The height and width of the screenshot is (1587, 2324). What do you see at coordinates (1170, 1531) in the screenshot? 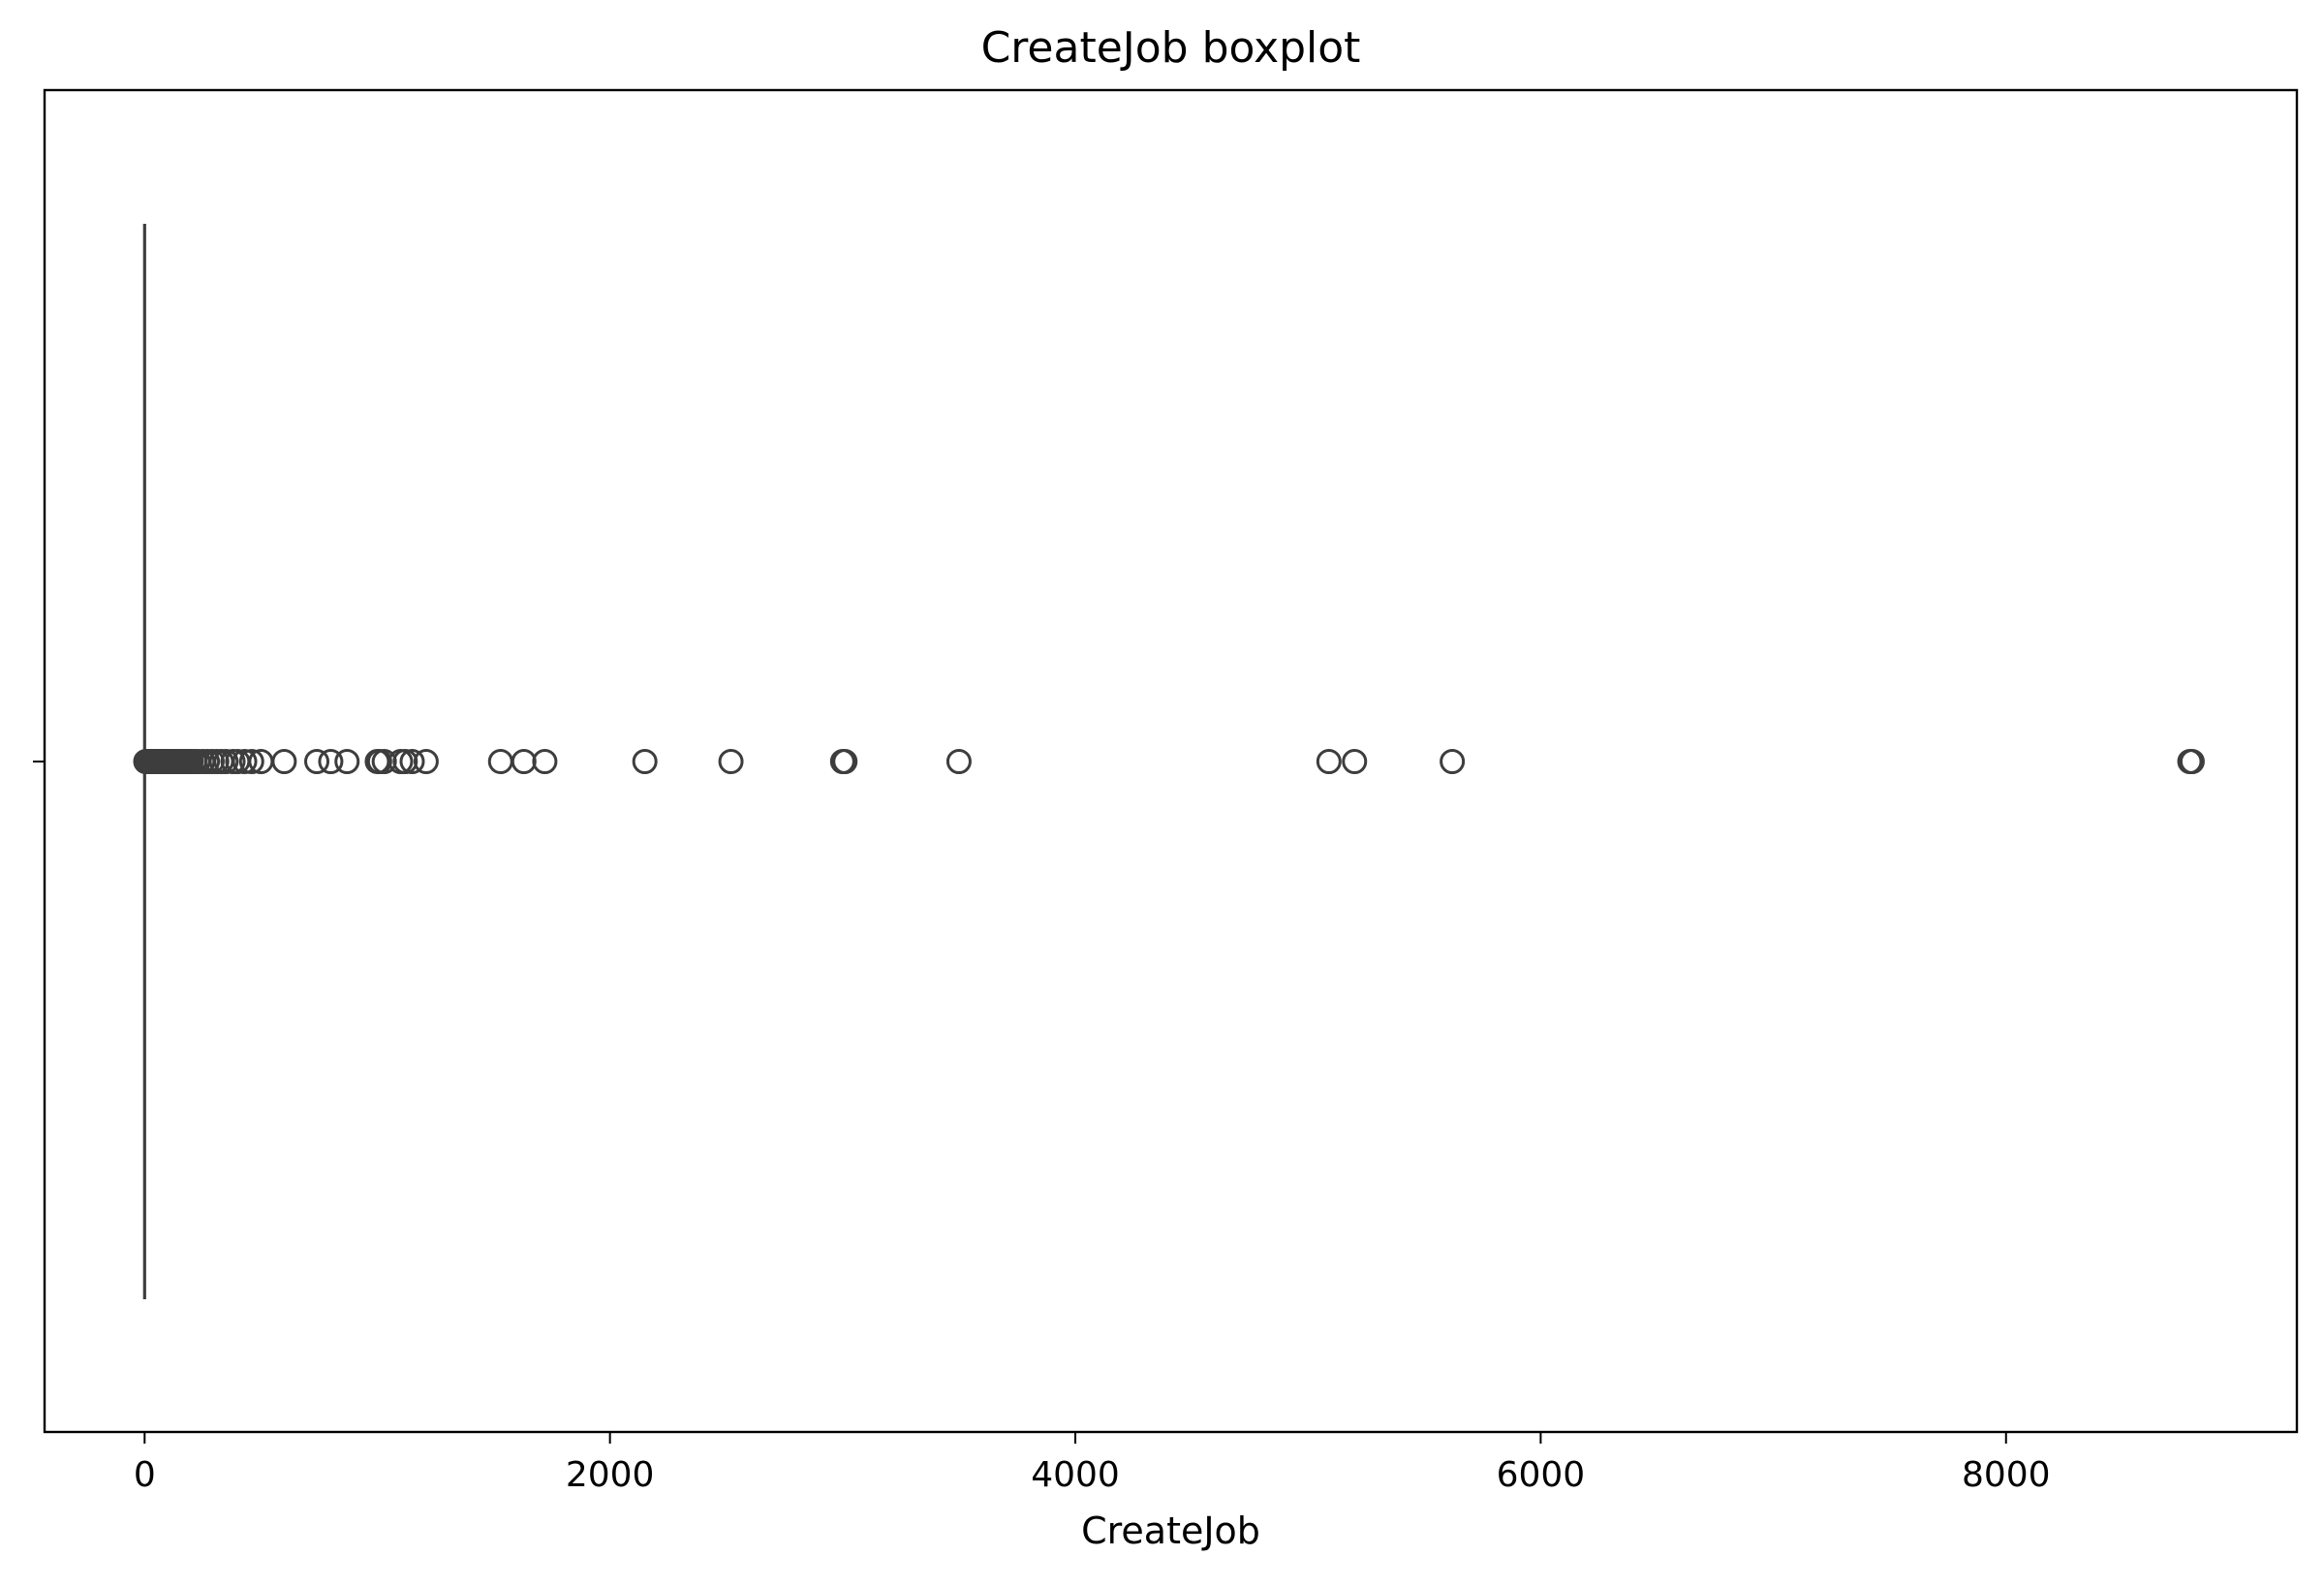
I see `x-axis-label: CreateJob` at bounding box center [1170, 1531].